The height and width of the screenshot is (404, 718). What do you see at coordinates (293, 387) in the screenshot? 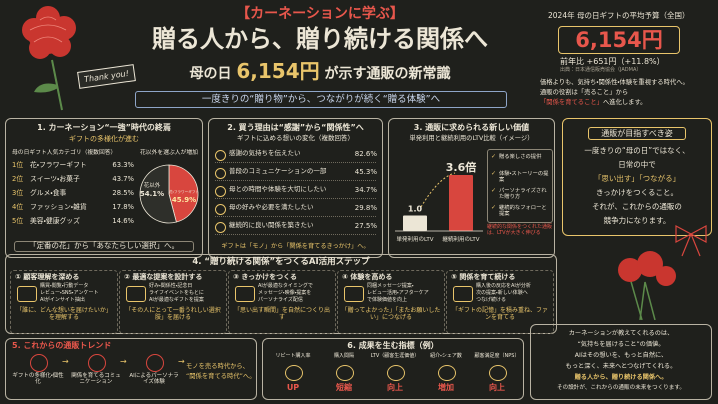
I see `metric-result: UP` at bounding box center [293, 387].